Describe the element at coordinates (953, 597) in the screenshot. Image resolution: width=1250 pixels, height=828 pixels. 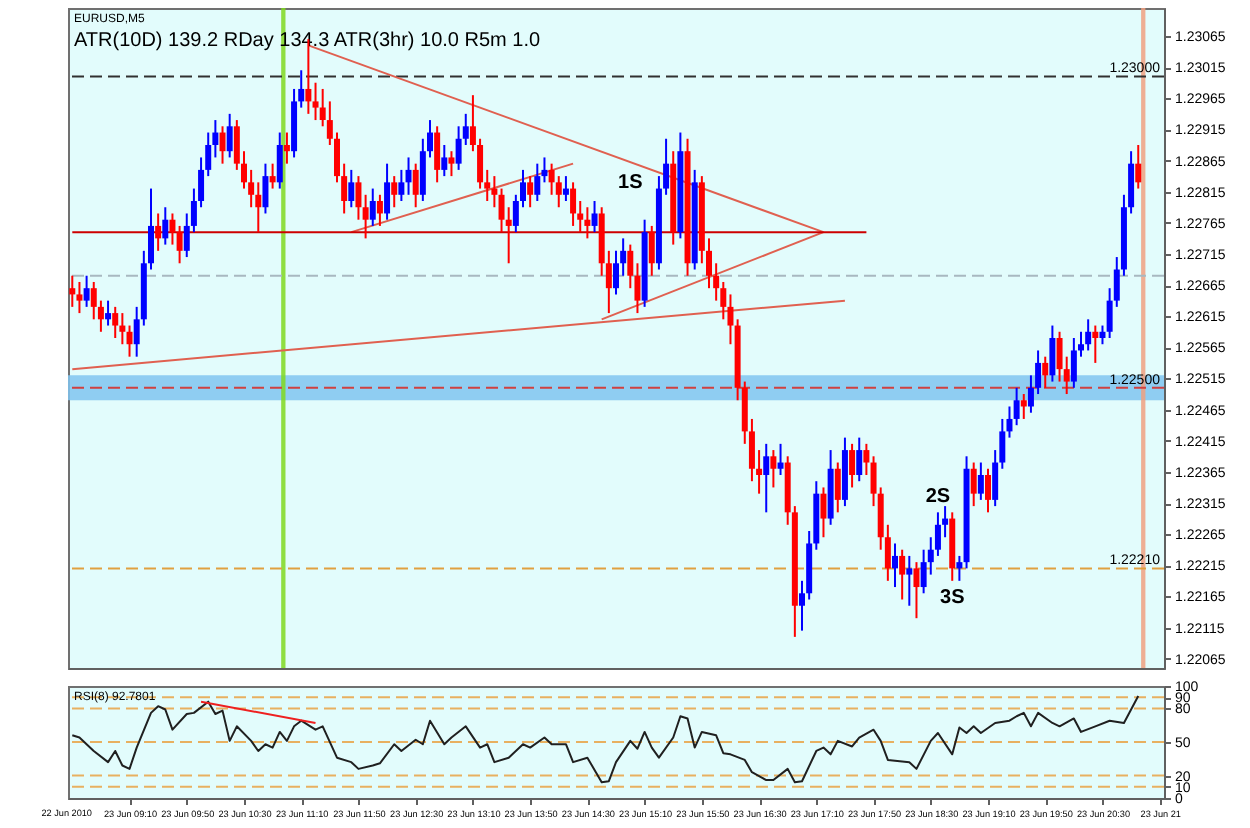
I see `annotation: 3S` at that location.